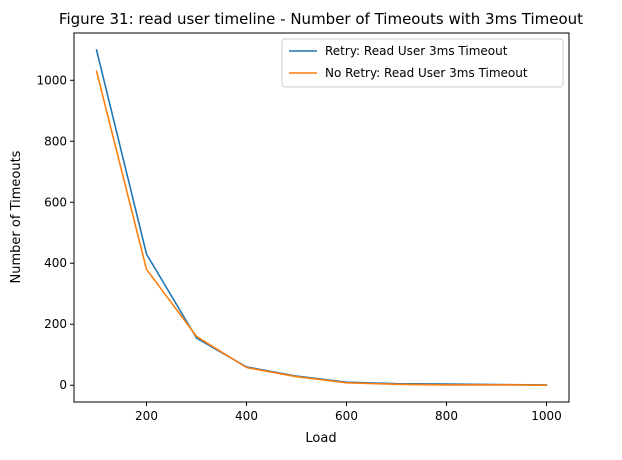 The image size is (622, 460). What do you see at coordinates (146, 416) in the screenshot?
I see `x-tick-label: 200` at bounding box center [146, 416].